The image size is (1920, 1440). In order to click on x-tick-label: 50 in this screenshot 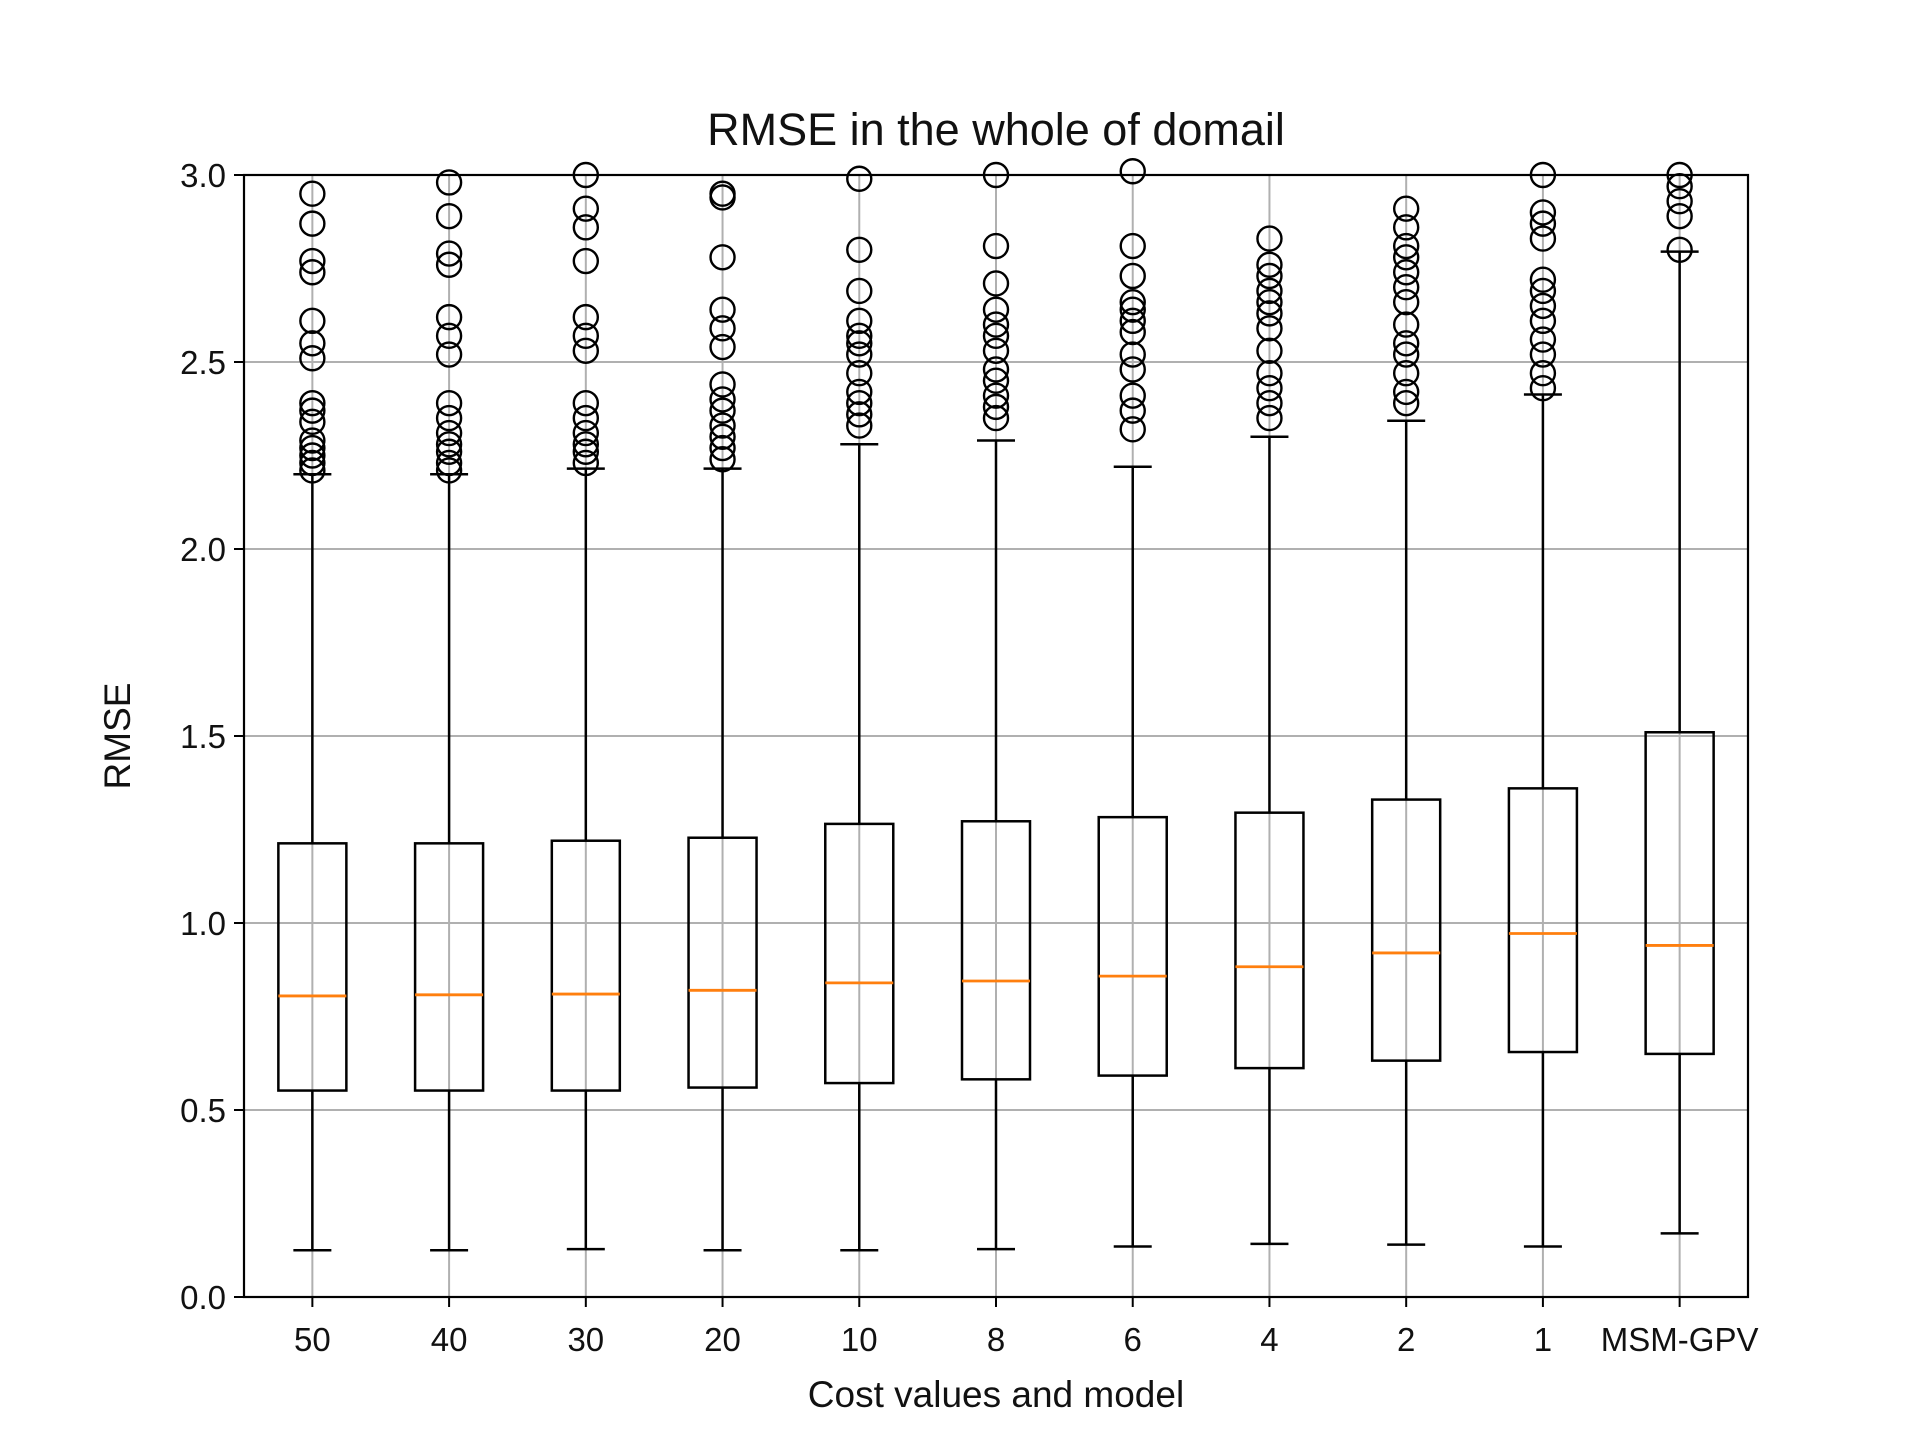, I will do `click(312, 1339)`.